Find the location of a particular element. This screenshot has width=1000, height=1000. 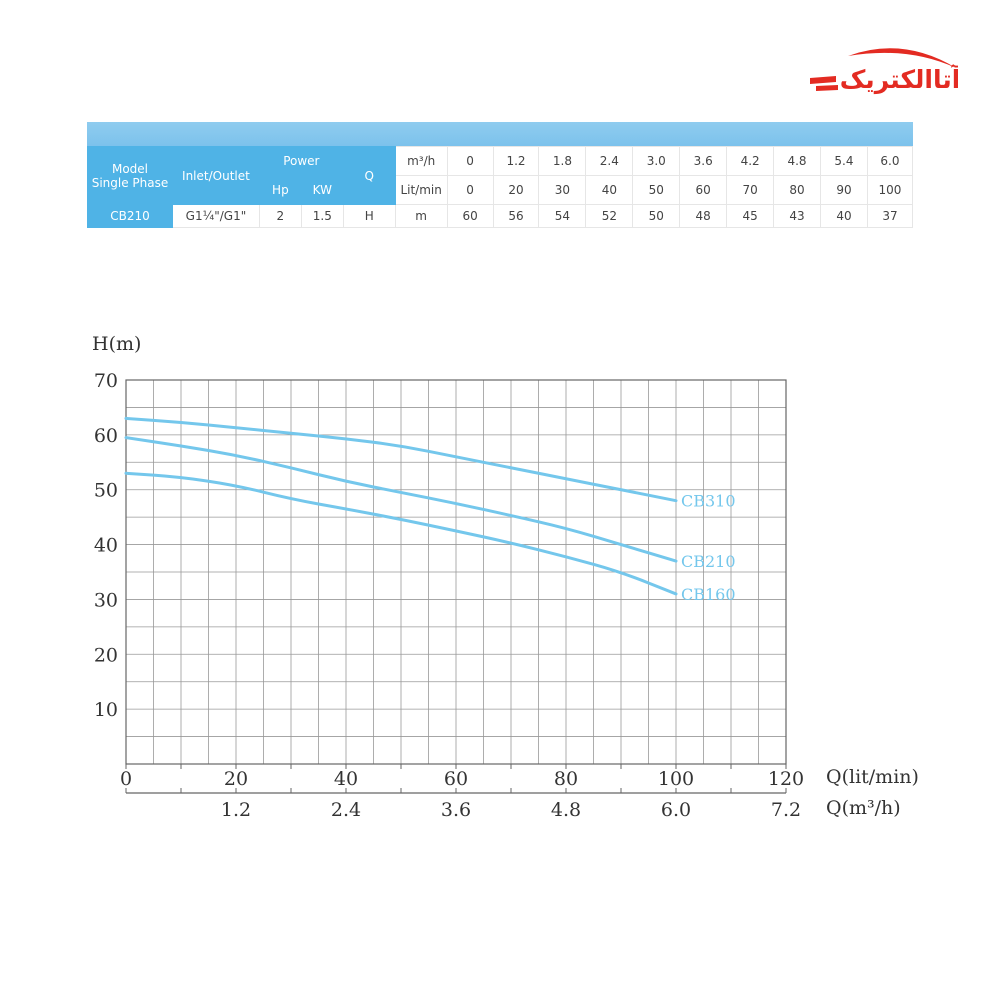

series-label-cb160: CB160 is located at coordinates (708, 594).